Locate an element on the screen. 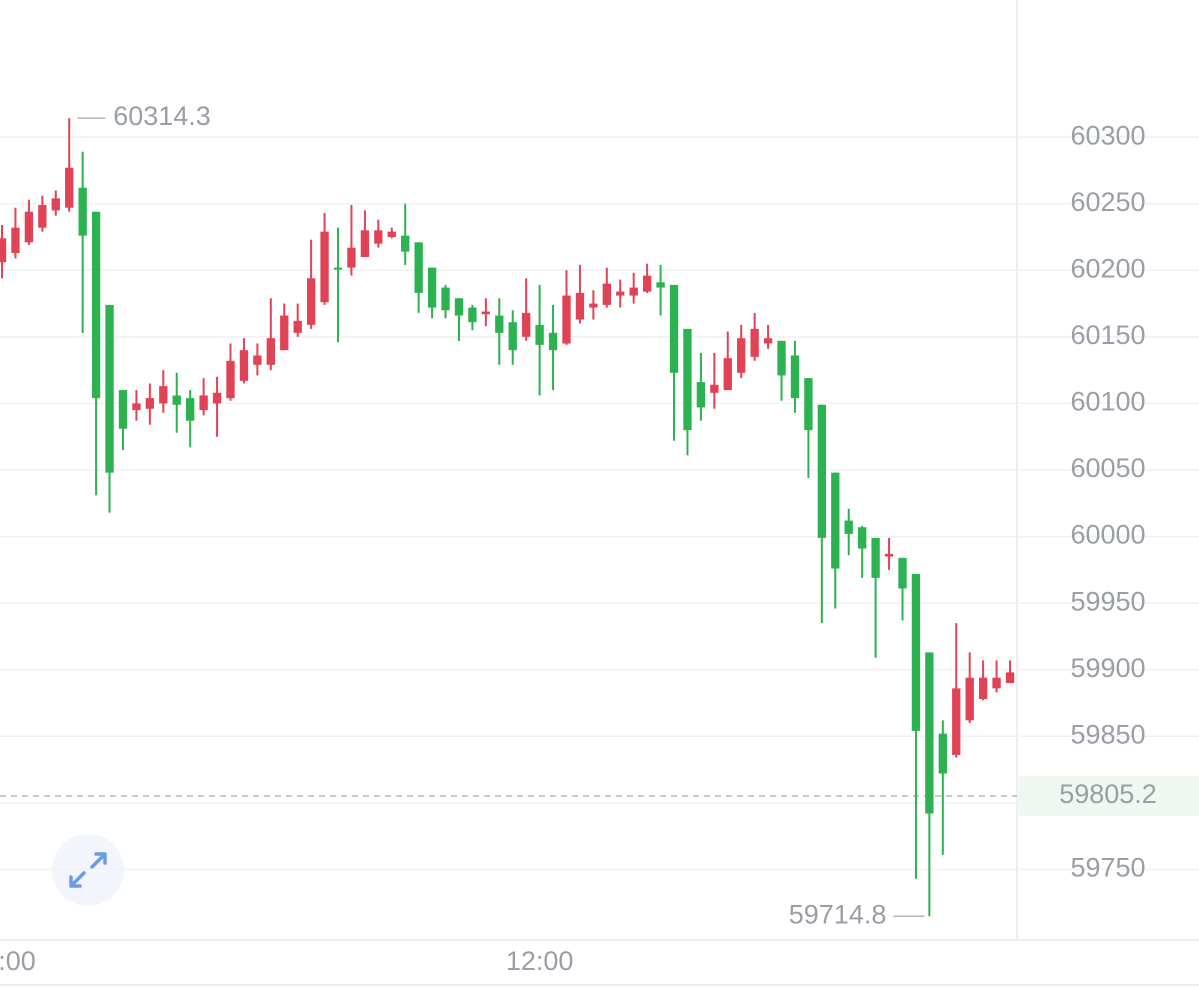 Image resolution: width=1199 pixels, height=988 pixels. expand-icon is located at coordinates (88, 870).